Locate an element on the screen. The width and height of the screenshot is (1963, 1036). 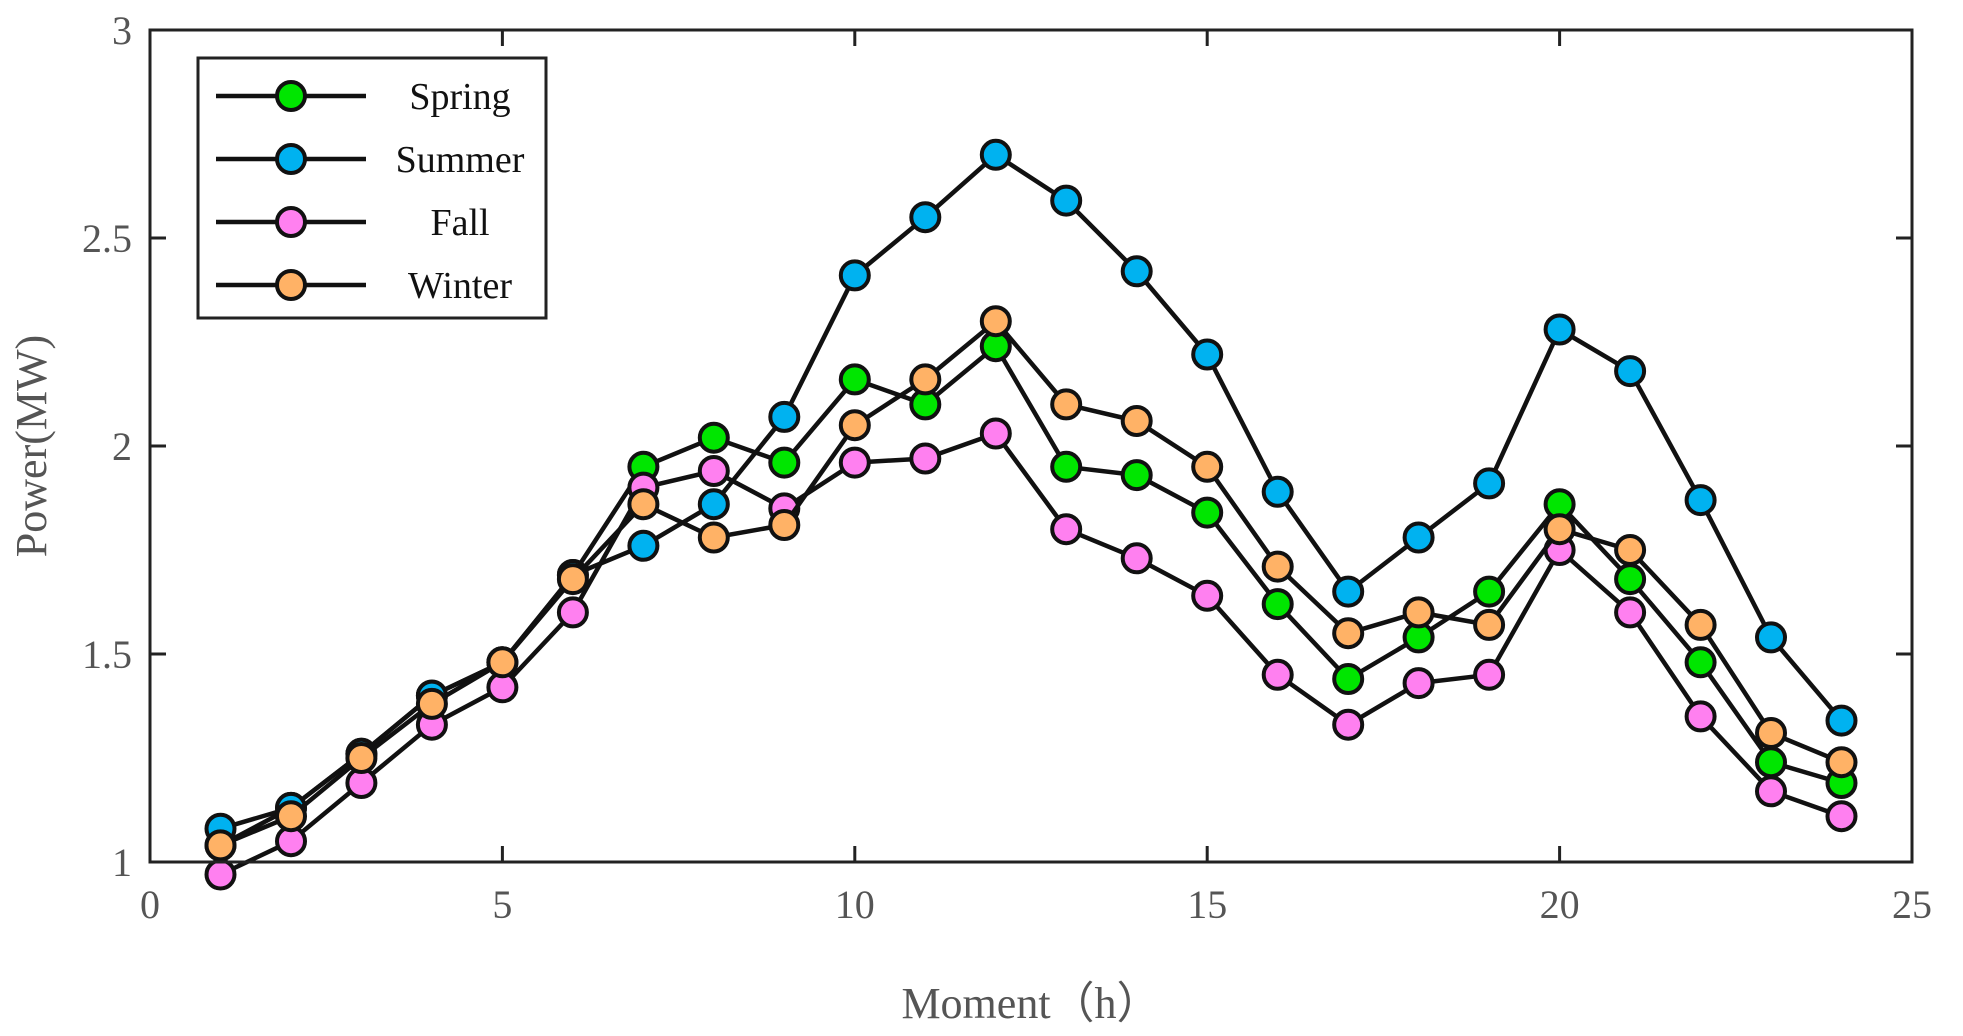
y-axis-label: Power(MW) is located at coordinates (31, 446).